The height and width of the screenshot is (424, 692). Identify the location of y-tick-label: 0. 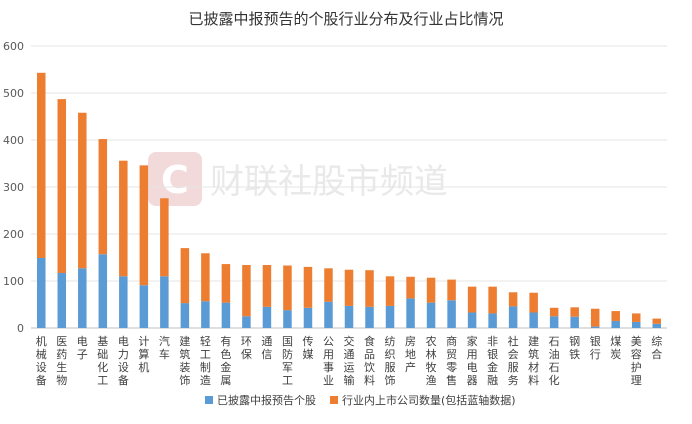
(20, 328).